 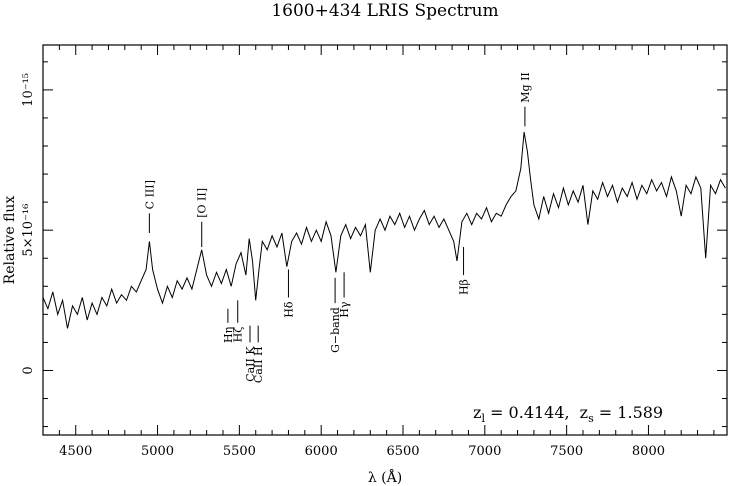 I want to click on chart-title: 1600+434 LRIS Spectrum, so click(x=384, y=11).